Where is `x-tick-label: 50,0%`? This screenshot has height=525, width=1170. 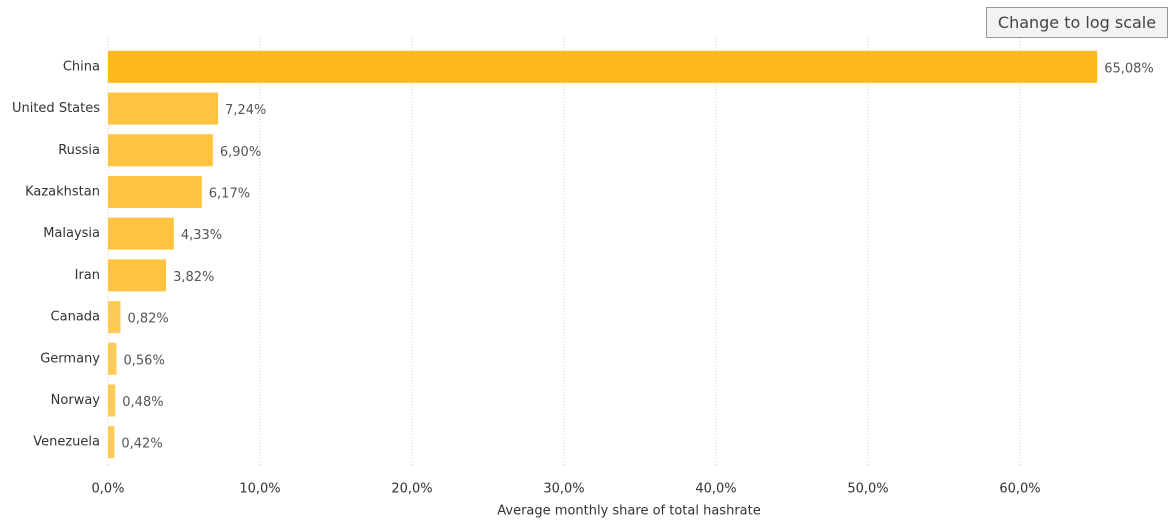
x-tick-label: 50,0% is located at coordinates (867, 489).